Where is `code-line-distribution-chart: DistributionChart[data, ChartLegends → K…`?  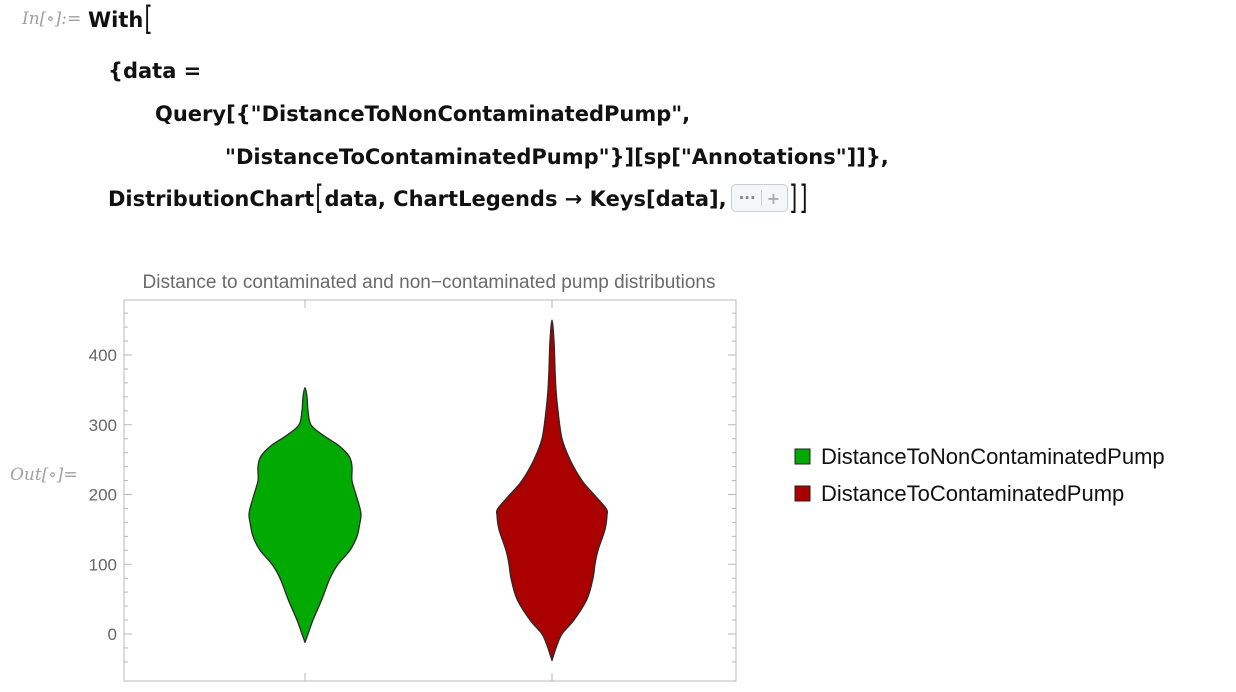 code-line-distribution-chart: DistributionChart[data, ChartLegends → K… is located at coordinates (458, 197).